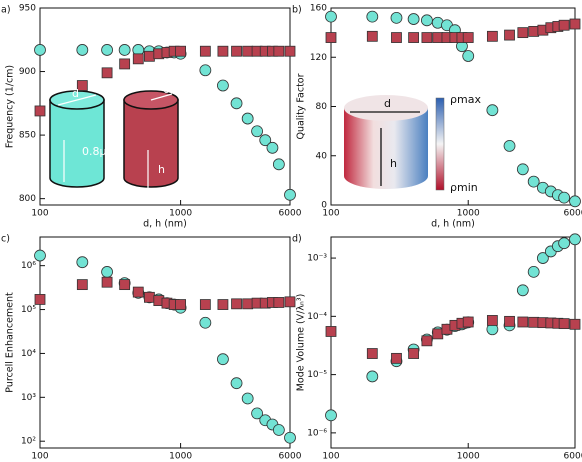  I want to click on y-tick-label: 10³, so click(28, 398).